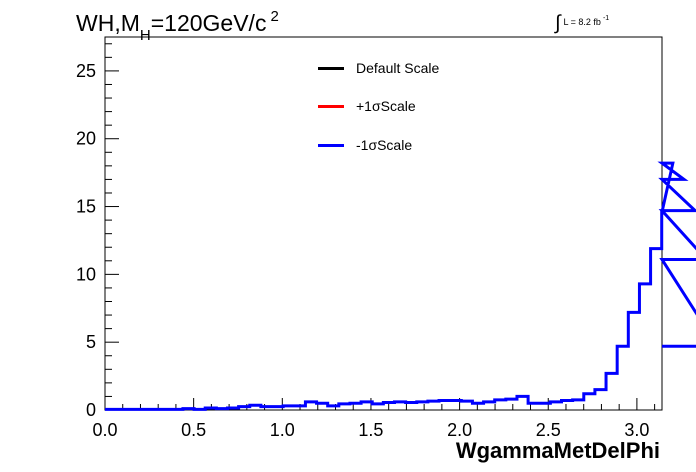 This screenshot has width=696, height=472. I want to click on chart-title: WH,MH=120GeV/c 2, so click(177, 26).